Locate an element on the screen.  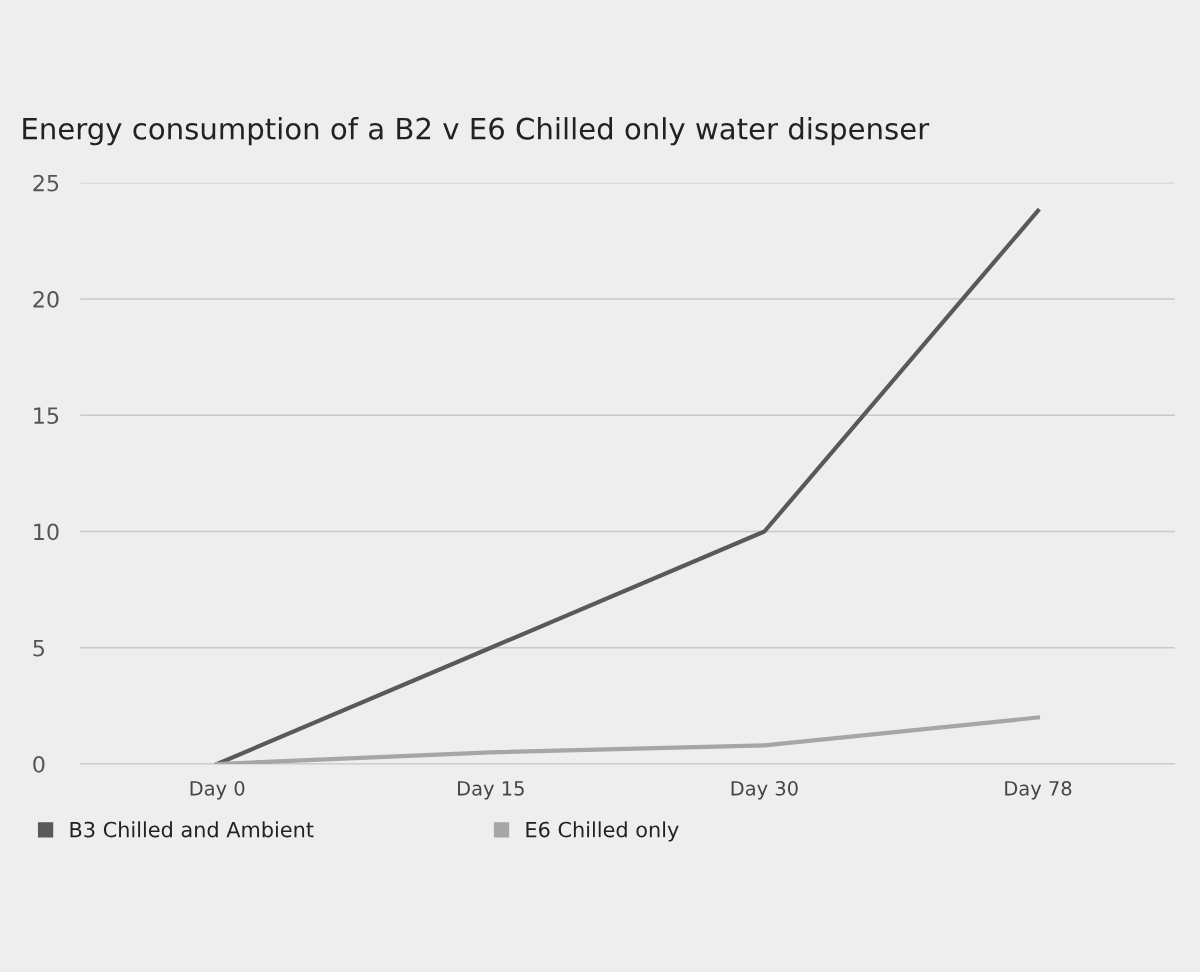
y-tick-label: 5 is located at coordinates (38, 648).